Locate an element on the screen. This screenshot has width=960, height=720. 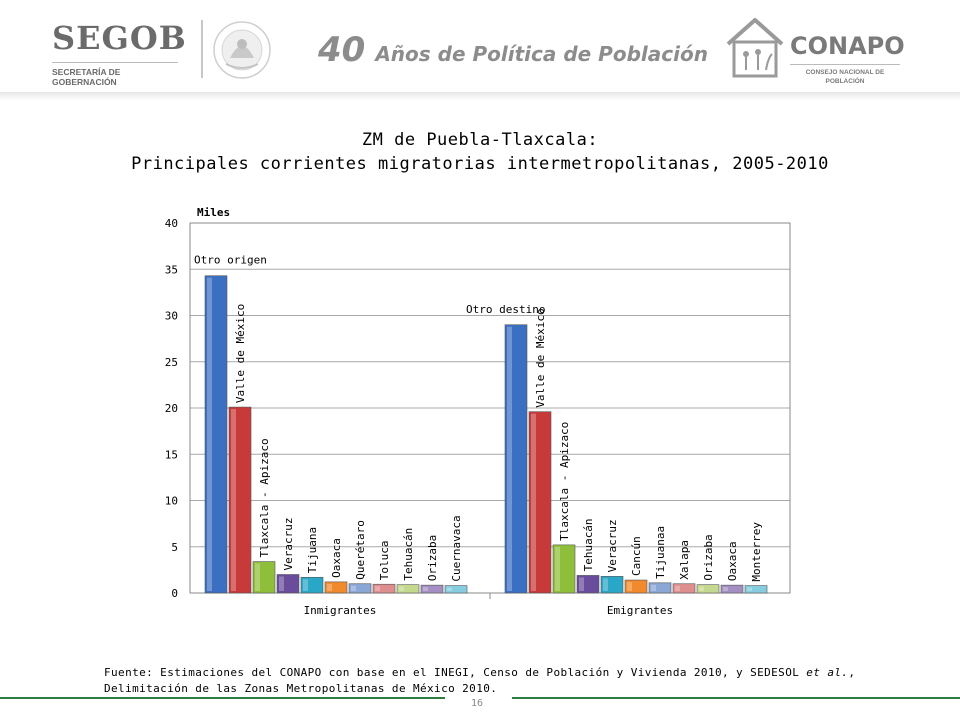
header-divider is located at coordinates (480, 96).